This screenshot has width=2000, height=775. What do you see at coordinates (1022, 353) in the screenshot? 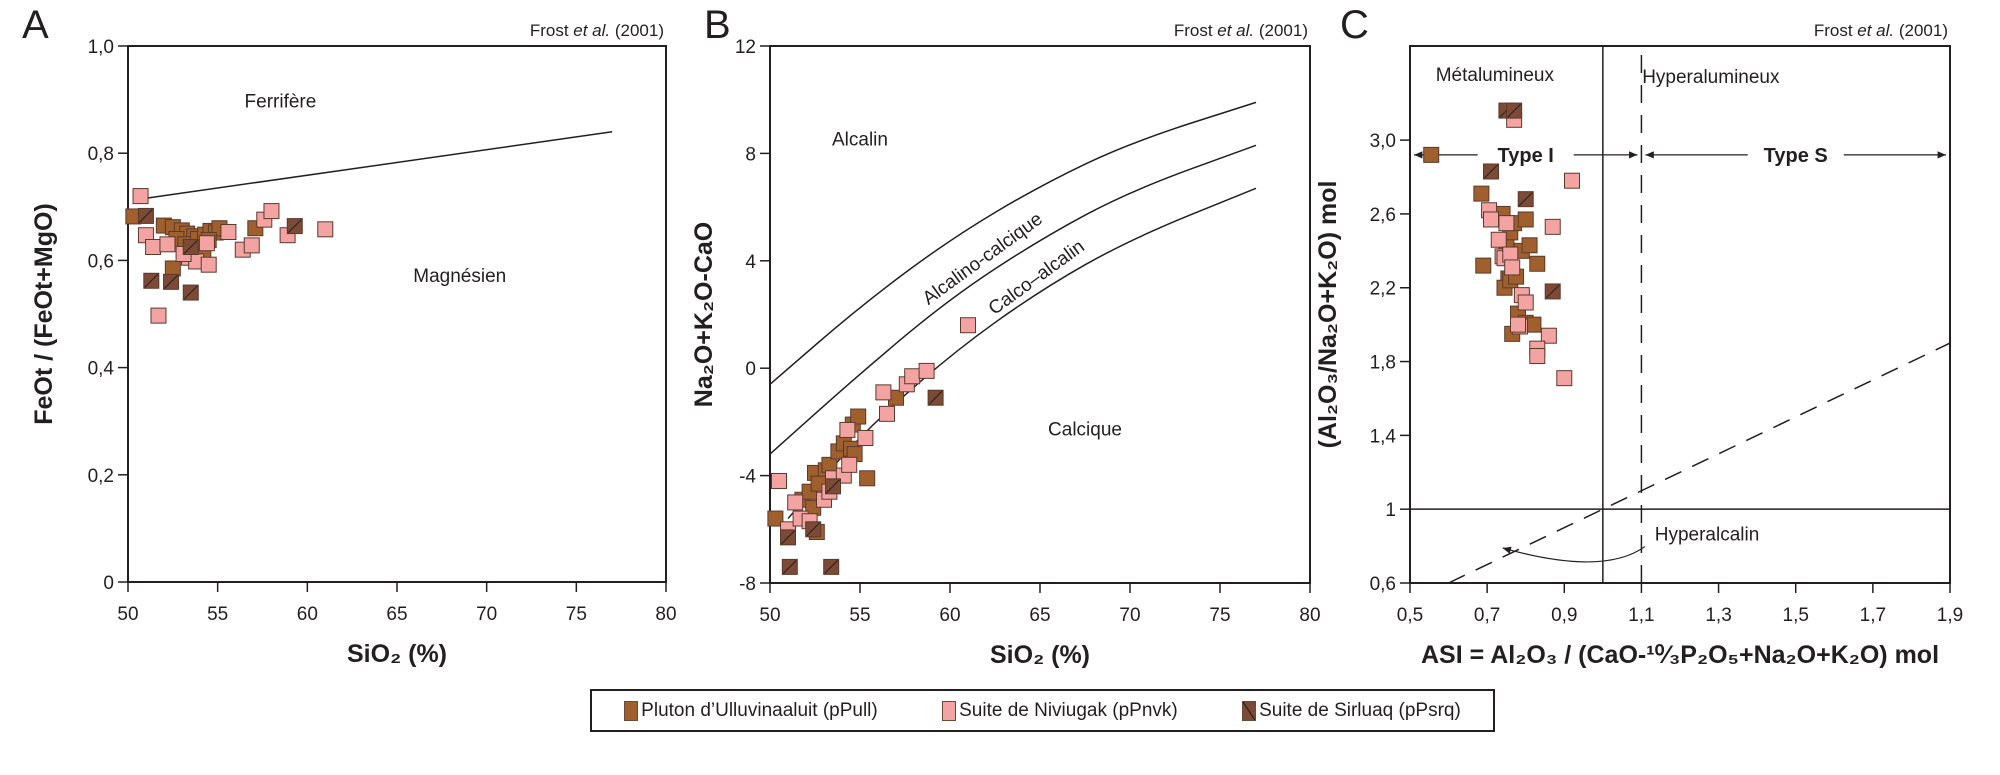
I see `calco-alcalin-calcique` at bounding box center [1022, 353].